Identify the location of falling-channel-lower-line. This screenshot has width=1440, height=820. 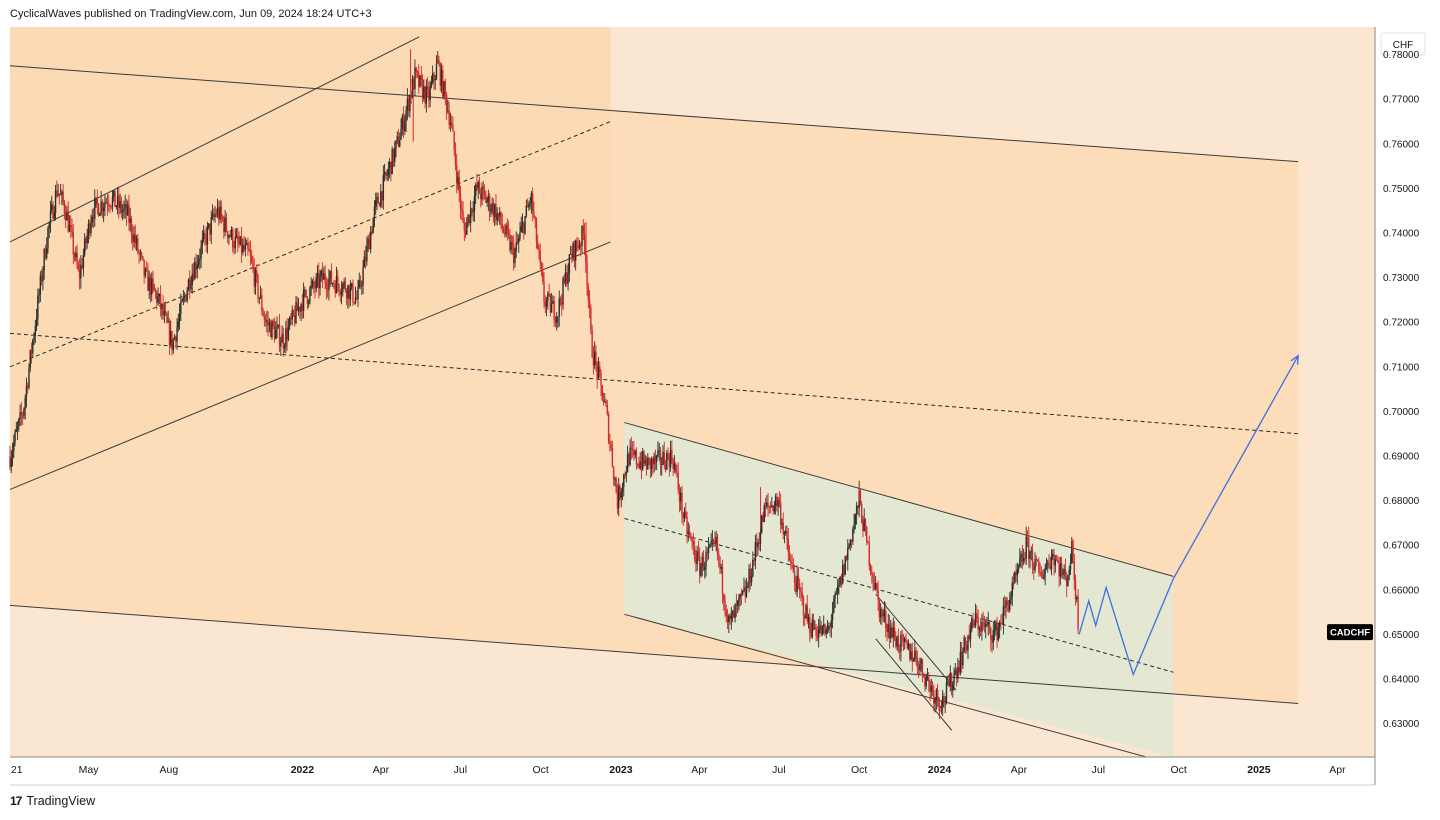
(654, 654).